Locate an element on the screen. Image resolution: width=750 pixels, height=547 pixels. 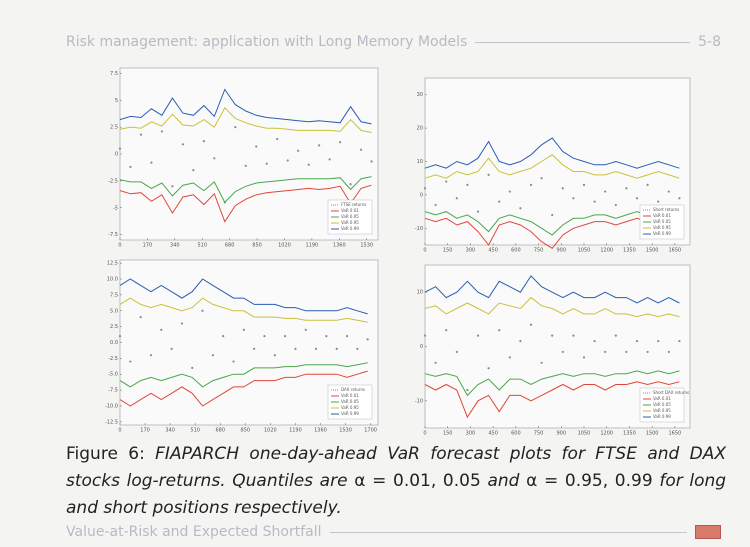
x-tick-label: 1700 is located at coordinates (370, 431).